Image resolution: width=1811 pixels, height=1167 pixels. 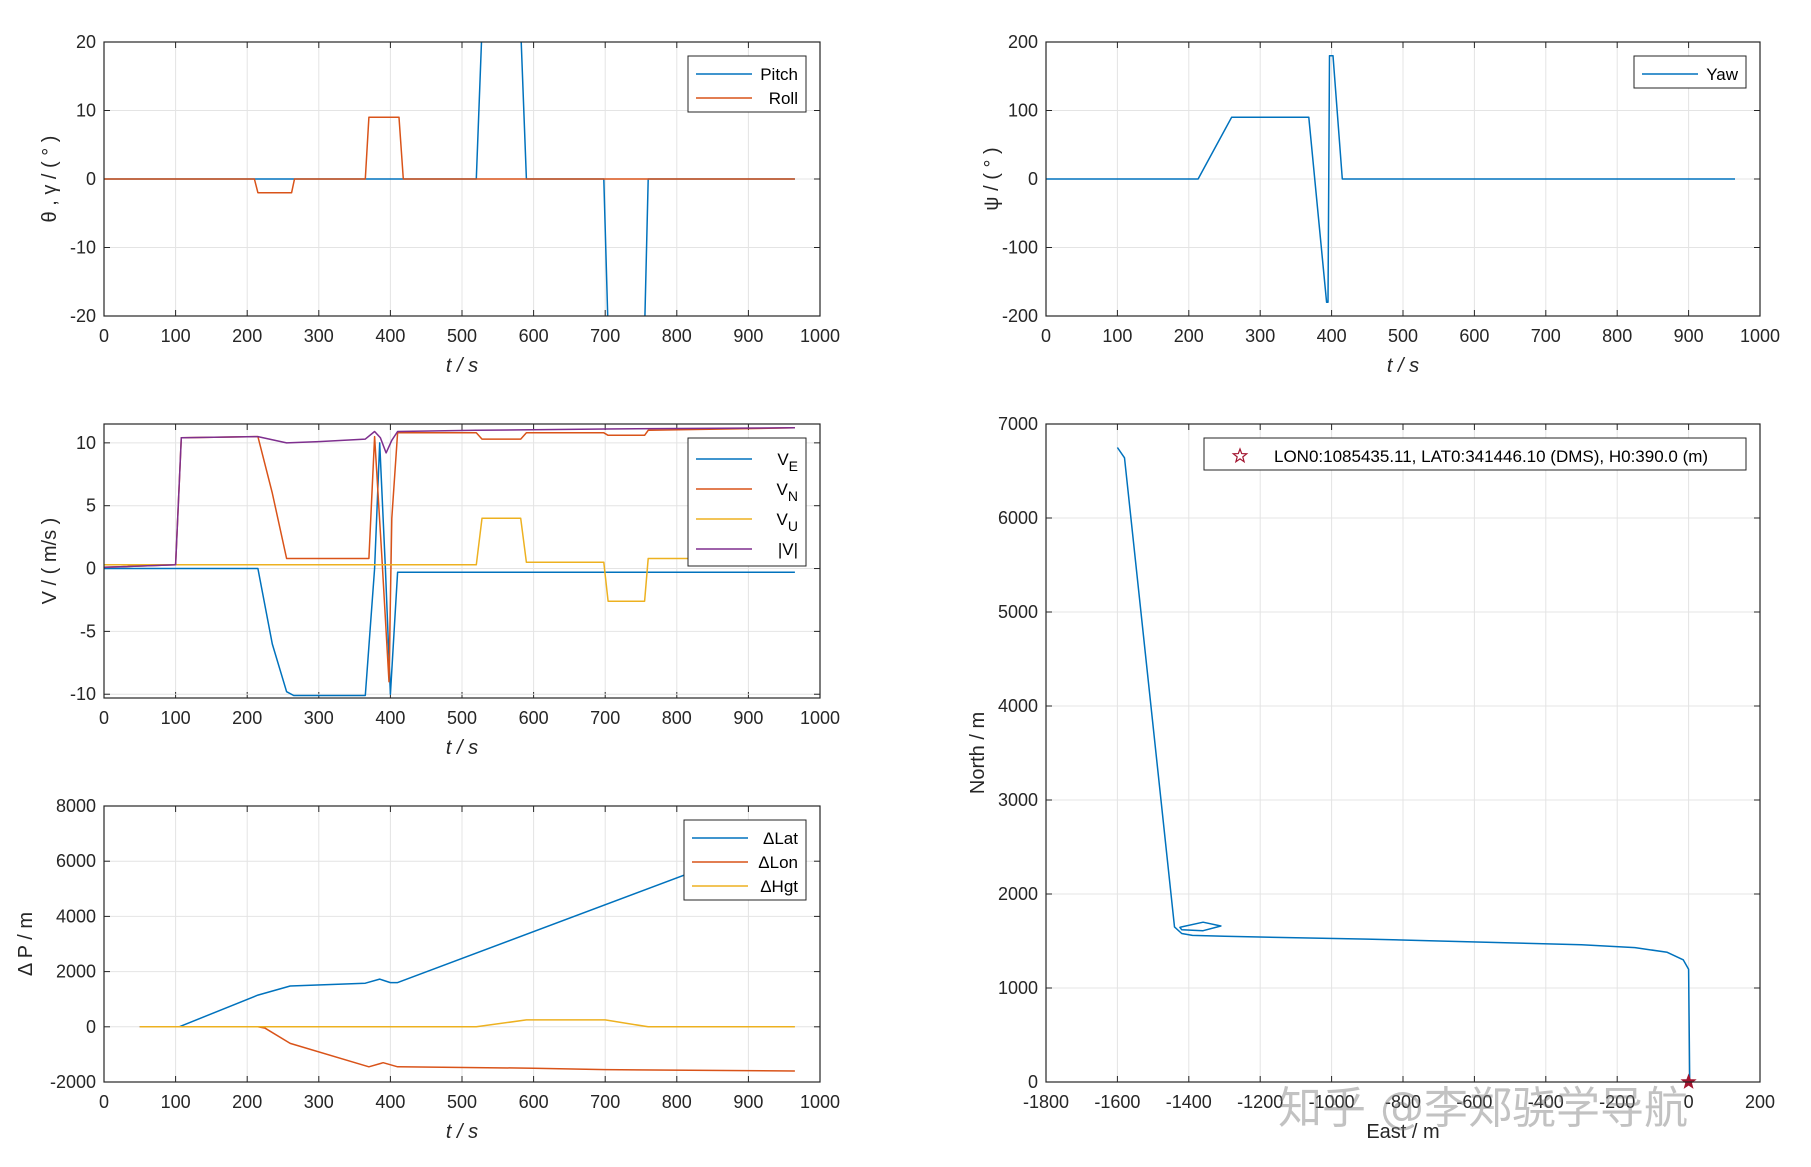 I want to click on x-tick-label: -400, so click(x=1546, y=1102).